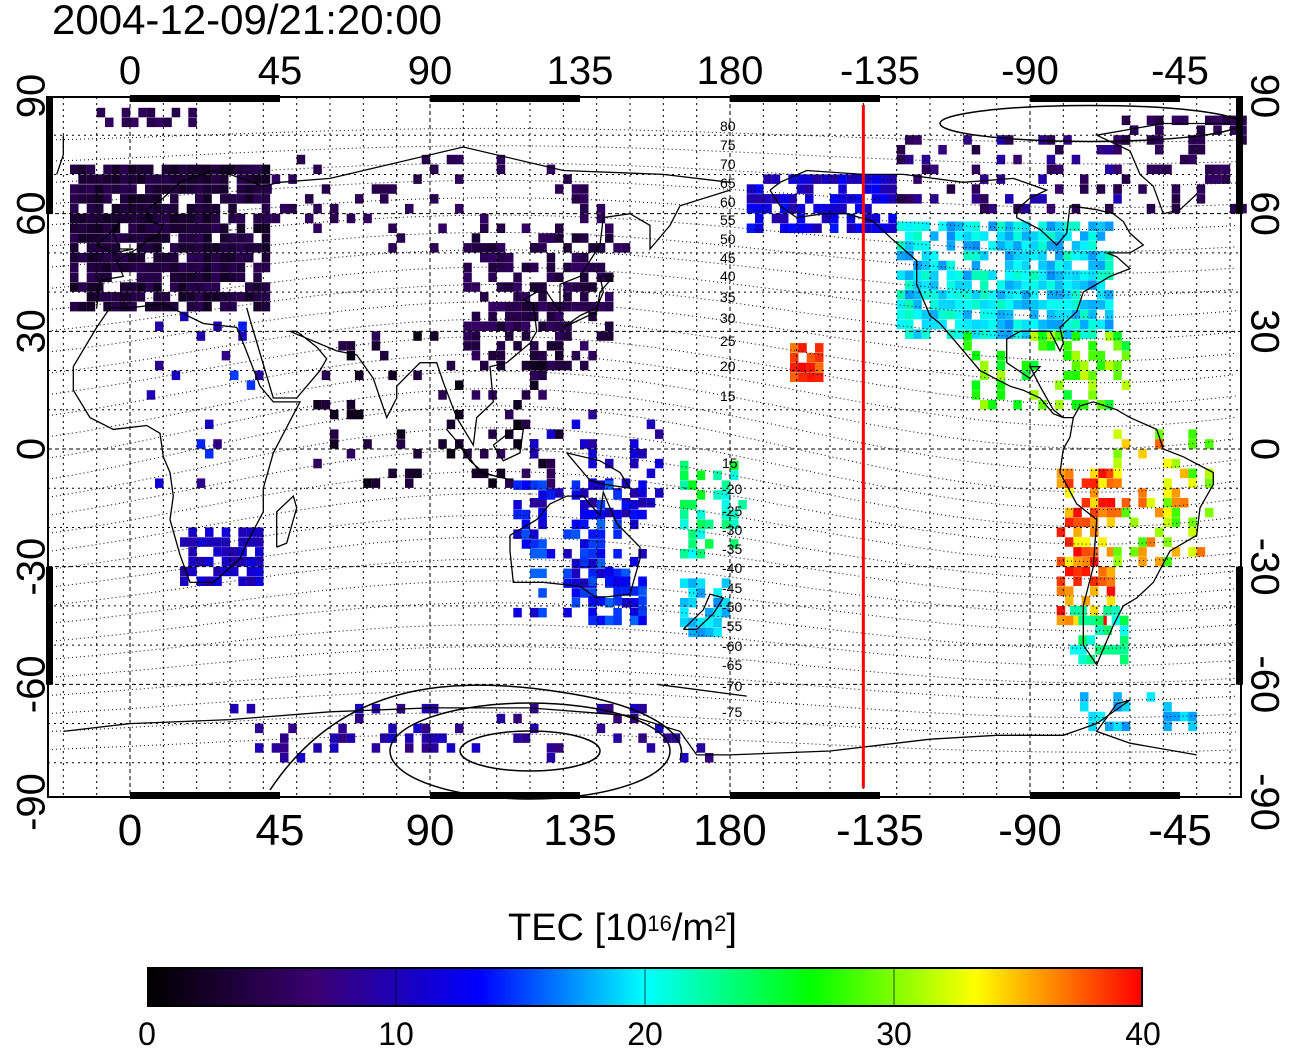 The image size is (1292, 1057). What do you see at coordinates (729, 830) in the screenshot?
I see `longitude-label-bottom: 180` at bounding box center [729, 830].